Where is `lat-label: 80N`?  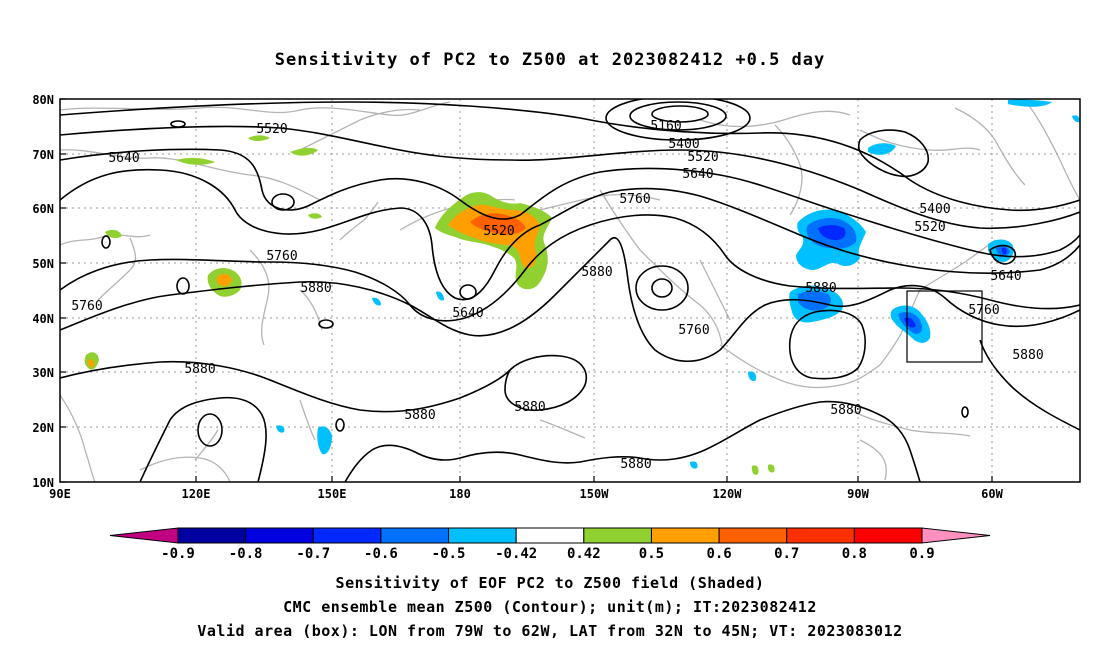
lat-label: 80N is located at coordinates (43, 100).